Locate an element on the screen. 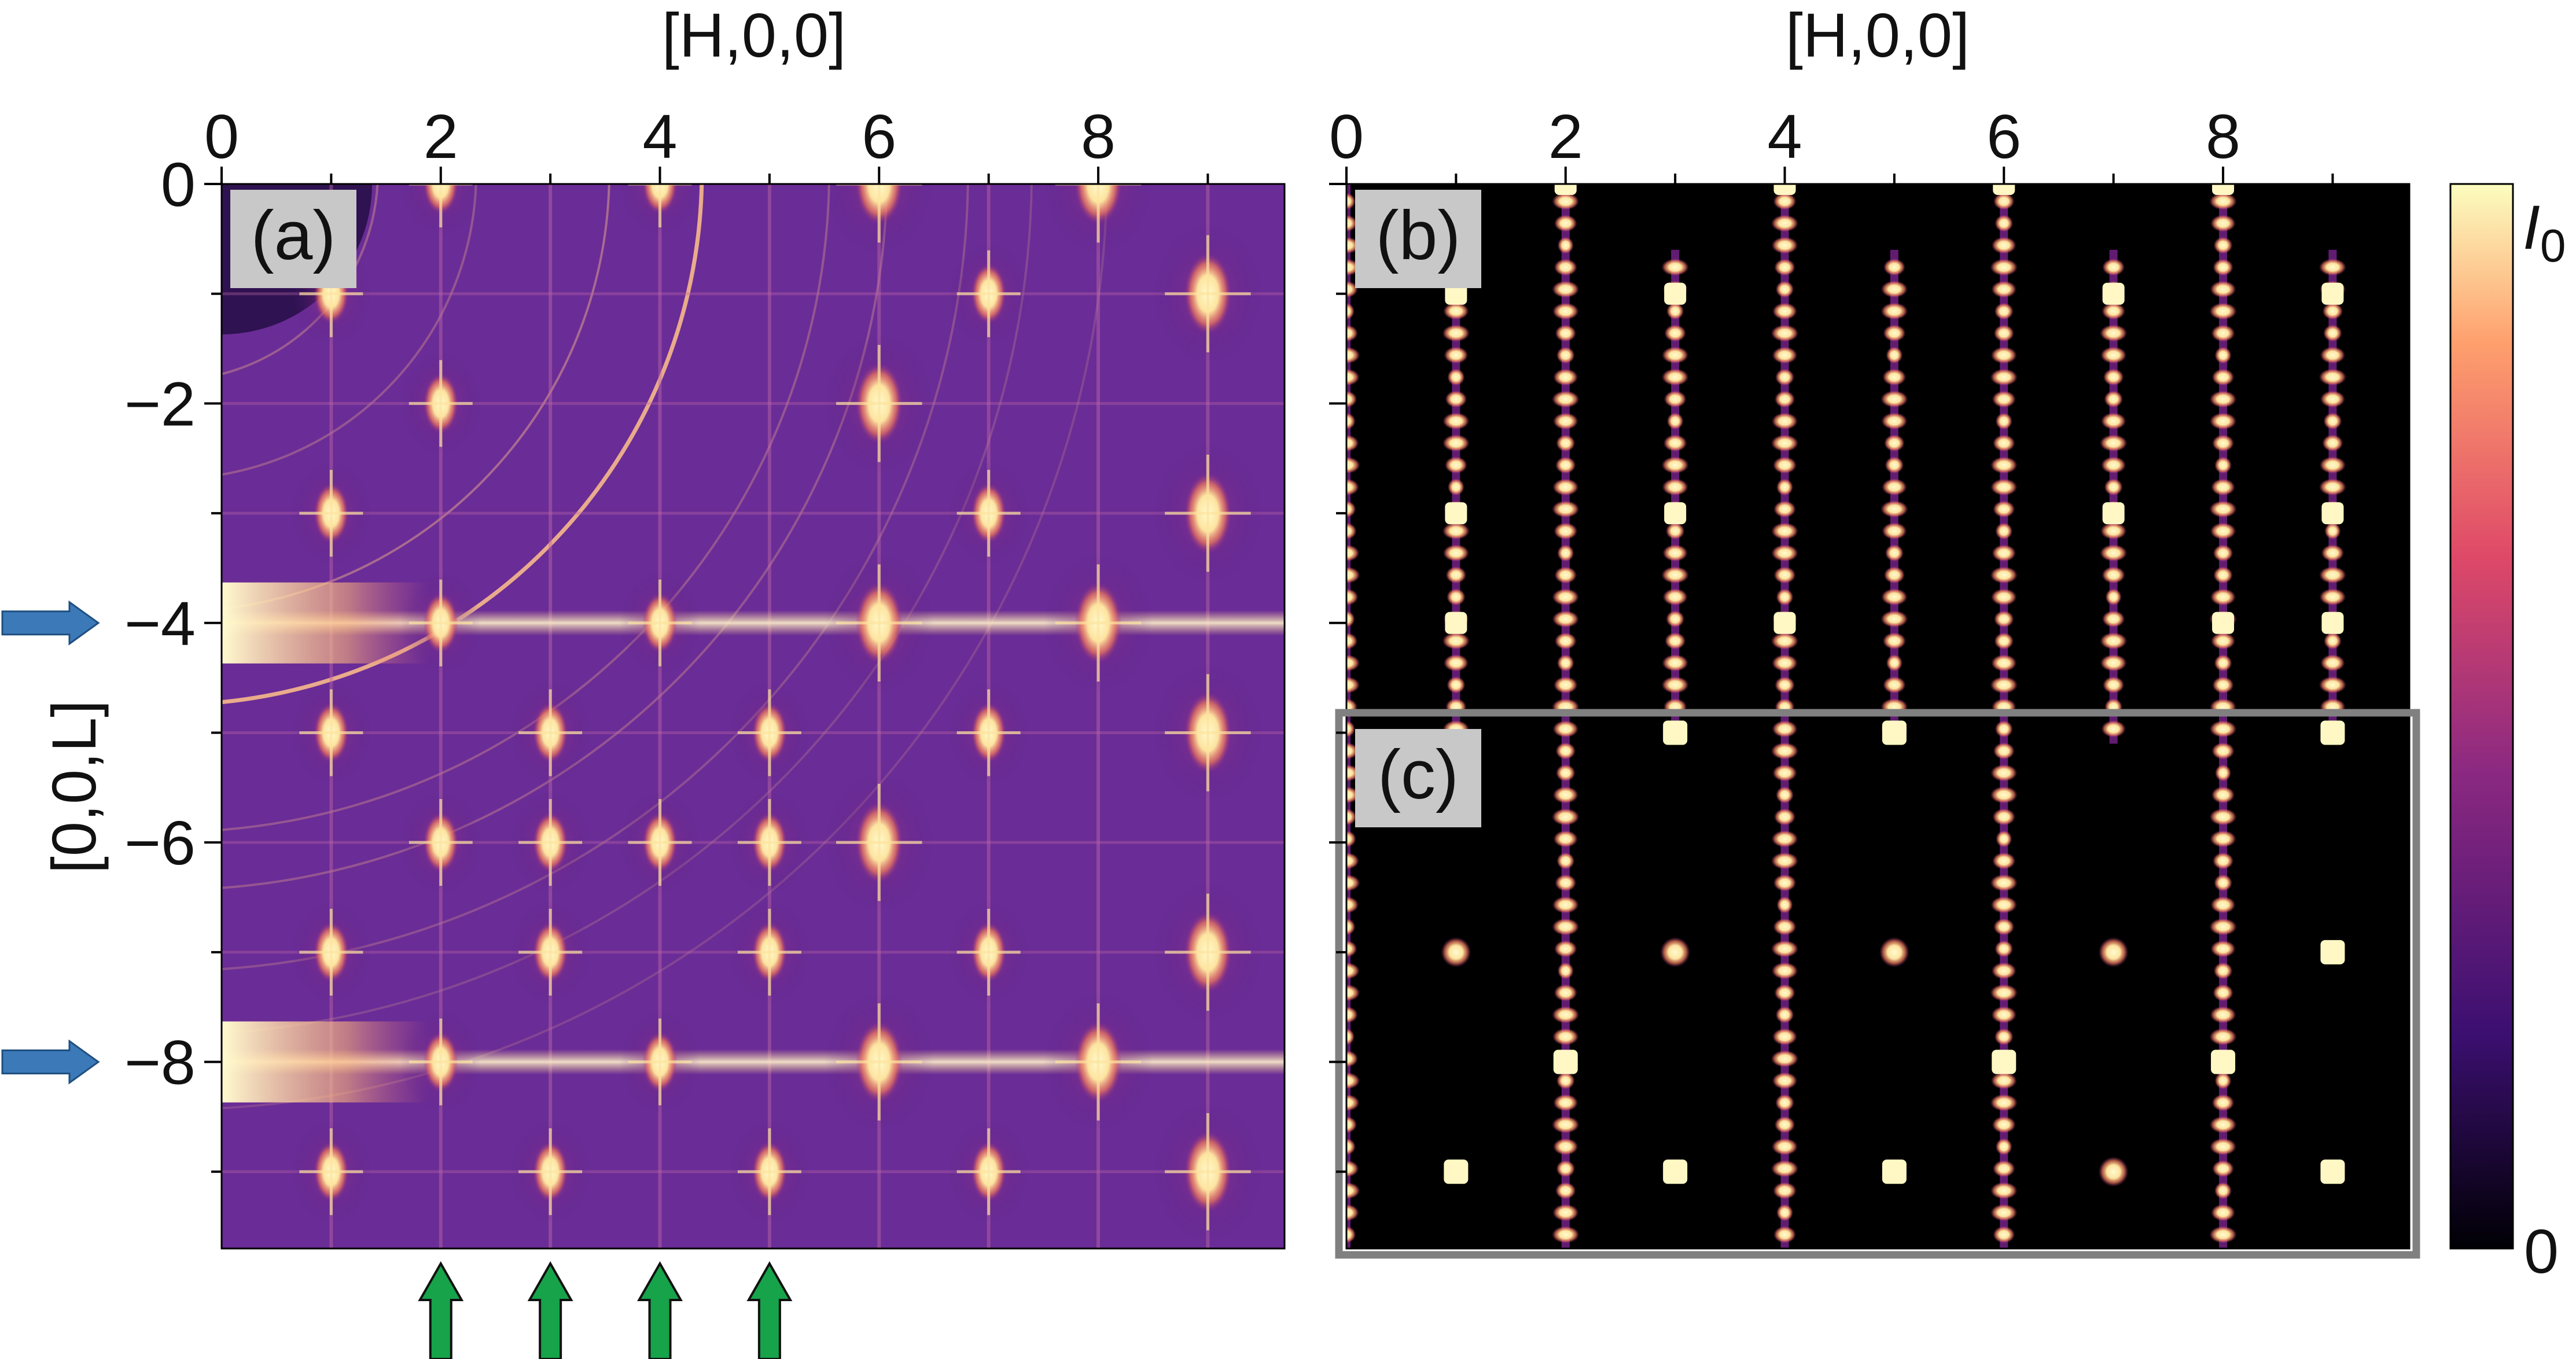 The width and height of the screenshot is (2576, 1359). panel-a-label-box is located at coordinates (293, 239).